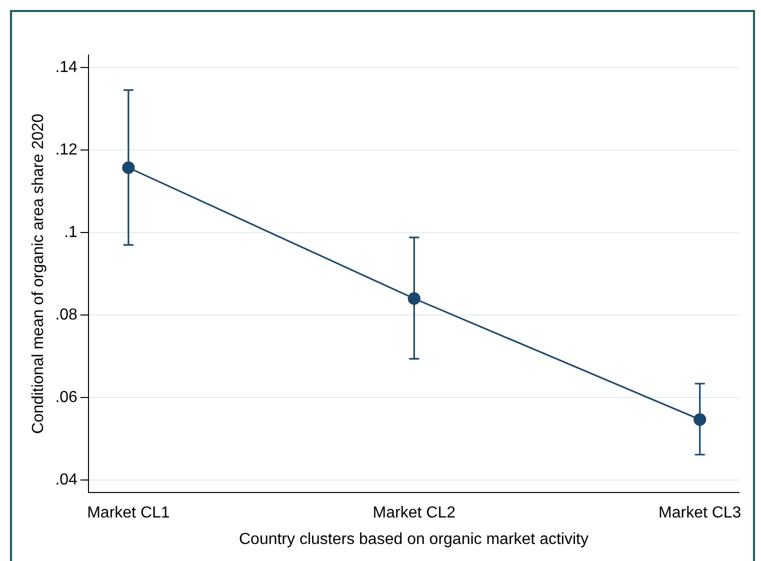  I want to click on y-tick-label: .04, so click(66, 480).